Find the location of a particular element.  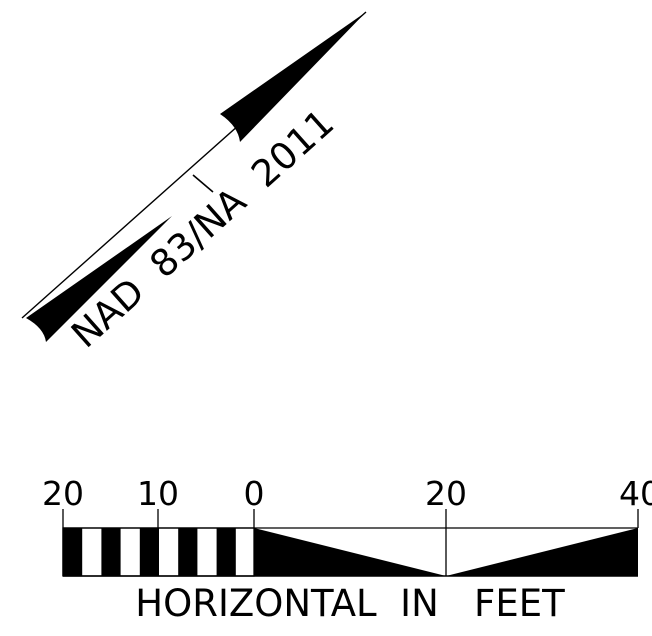

north-arrow-upper-half is located at coordinates (293, 77).